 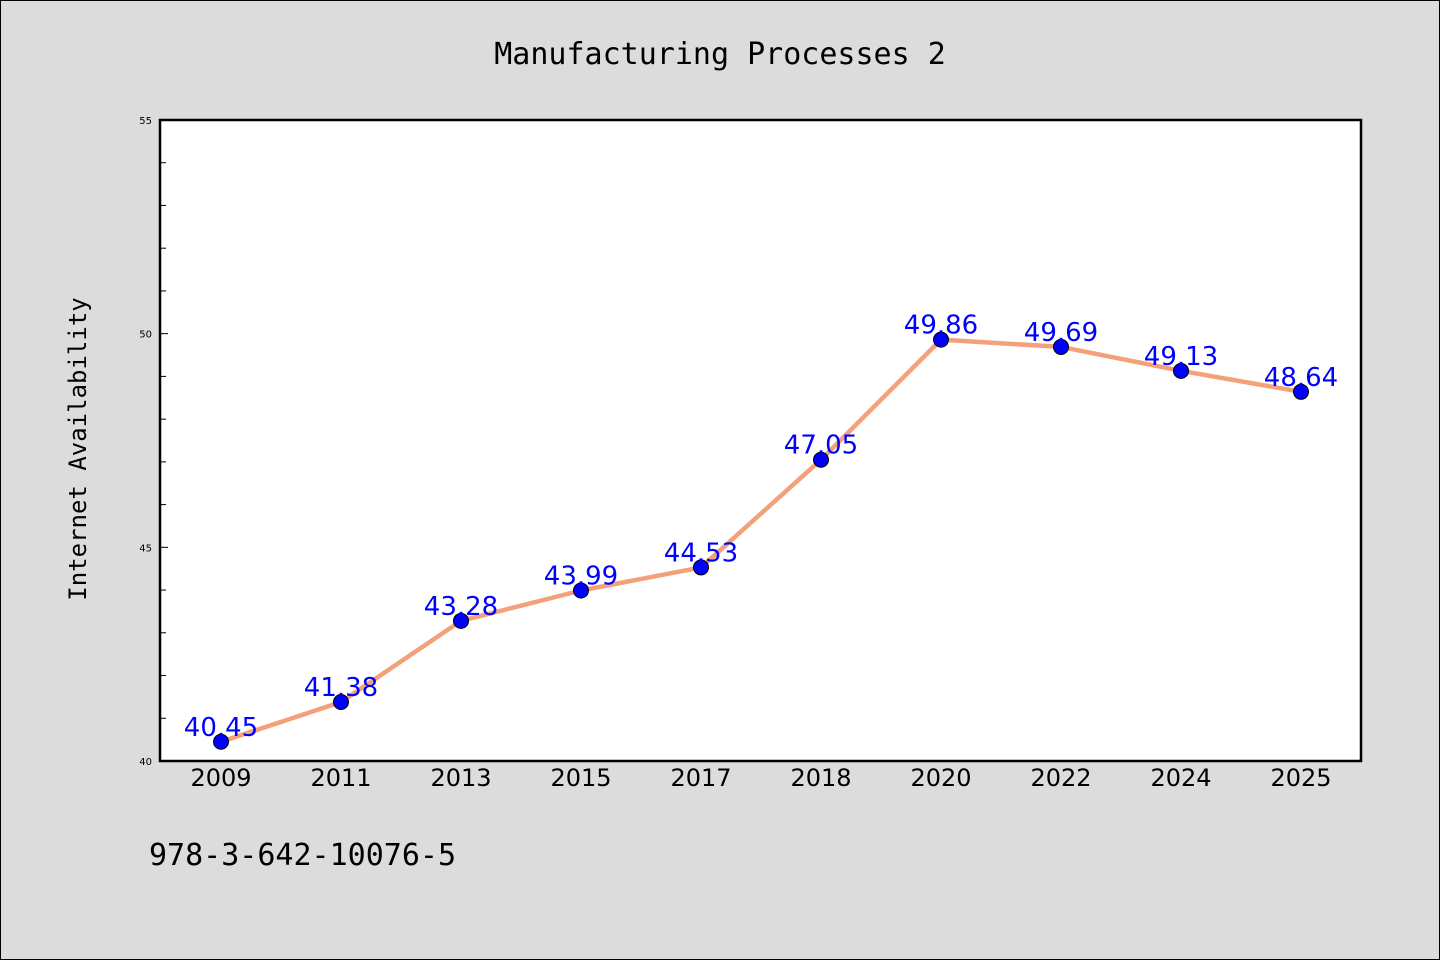 What do you see at coordinates (1180, 778) in the screenshot?
I see `x-tick-label: 2024` at bounding box center [1180, 778].